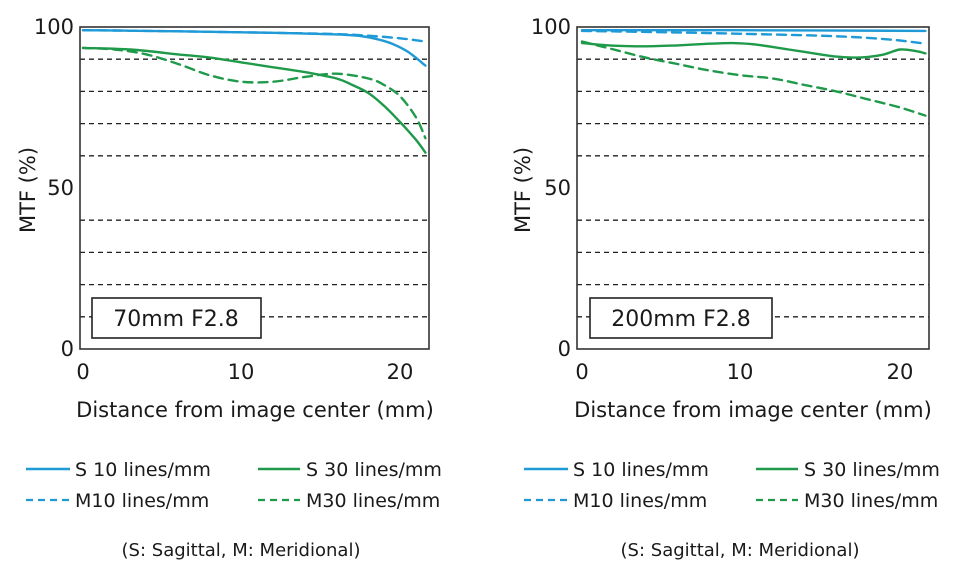 The height and width of the screenshot is (569, 968). I want to click on series-line-s-10-lines-mm, so click(753, 30).